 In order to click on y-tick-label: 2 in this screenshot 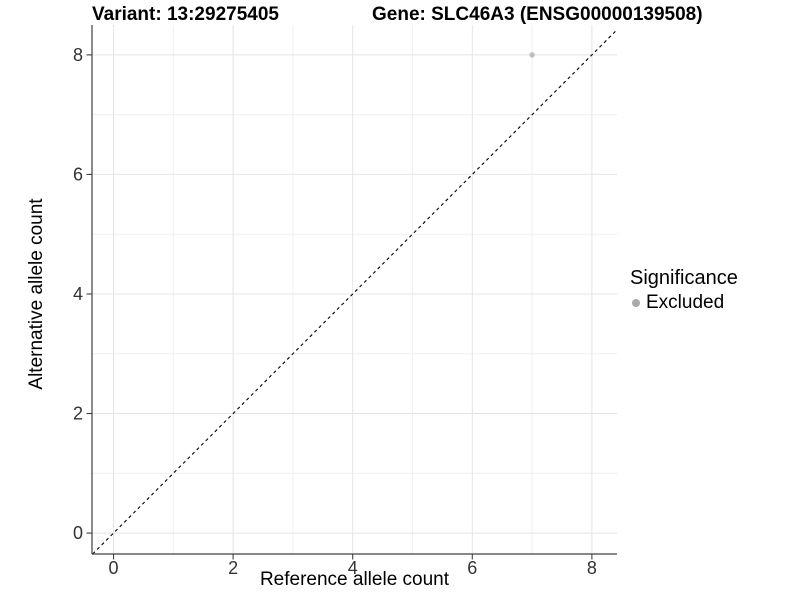, I will do `click(78, 414)`.